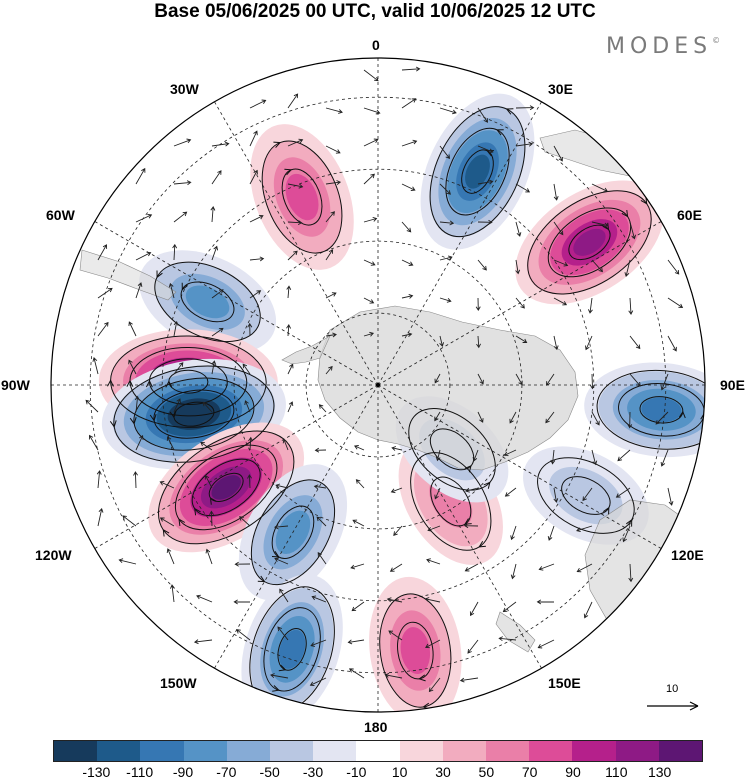 The height and width of the screenshot is (783, 750). Describe the element at coordinates (356, 772) in the screenshot. I see `colorbar-tick-label: -10` at that location.